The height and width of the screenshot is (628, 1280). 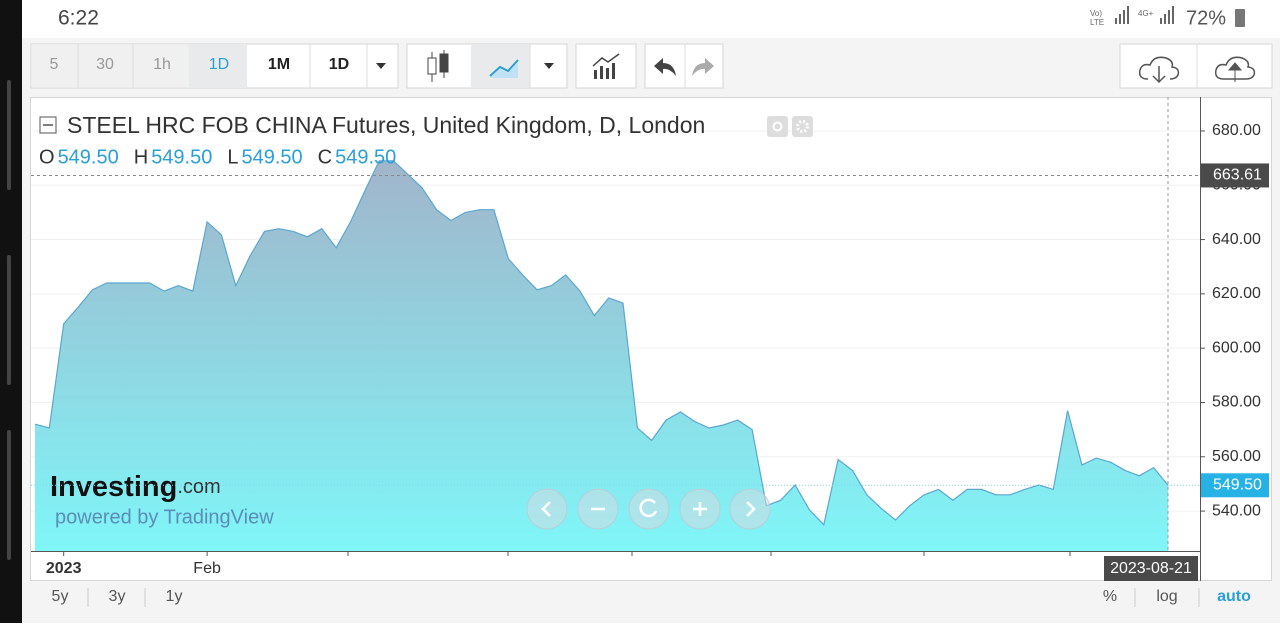 What do you see at coordinates (174, 596) in the screenshot?
I see `range-button: 1y` at bounding box center [174, 596].